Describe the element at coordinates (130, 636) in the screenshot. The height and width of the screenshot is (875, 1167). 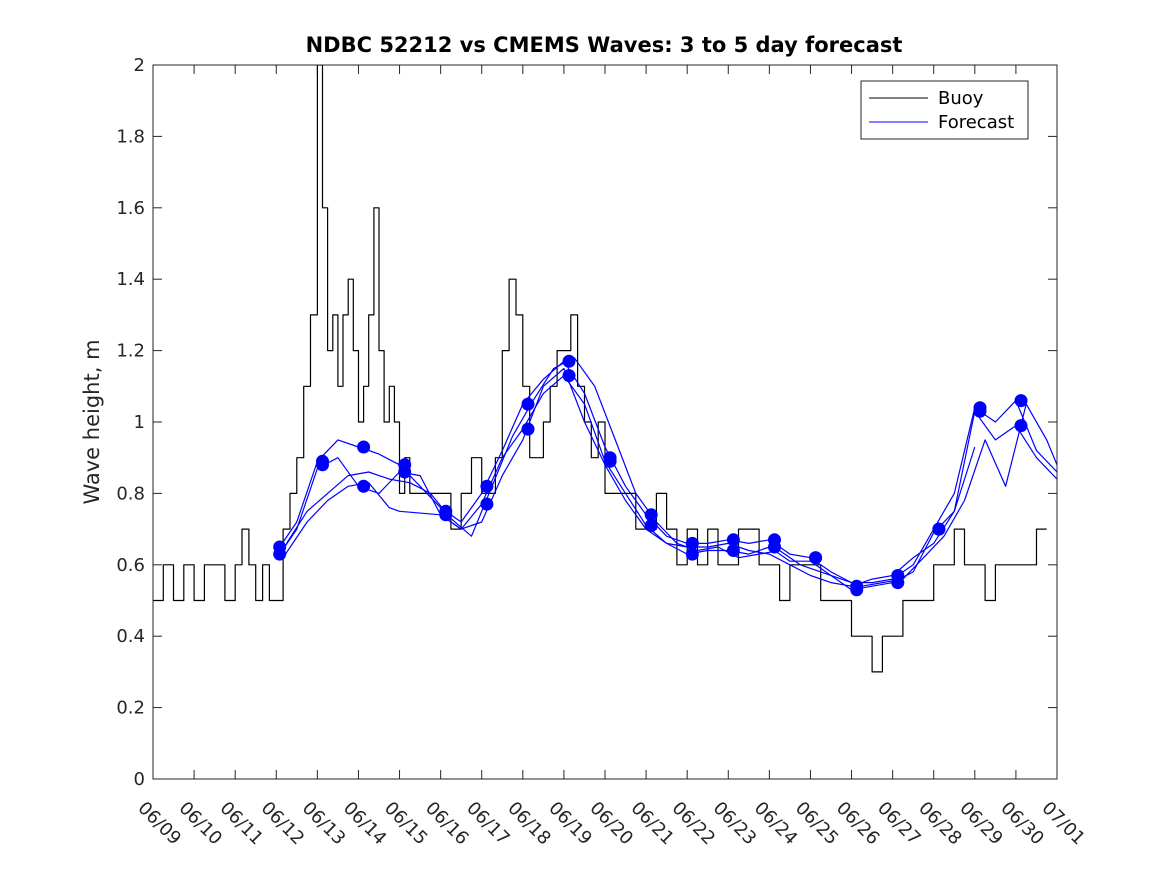
I see `y-tick-label: 0.4` at that location.